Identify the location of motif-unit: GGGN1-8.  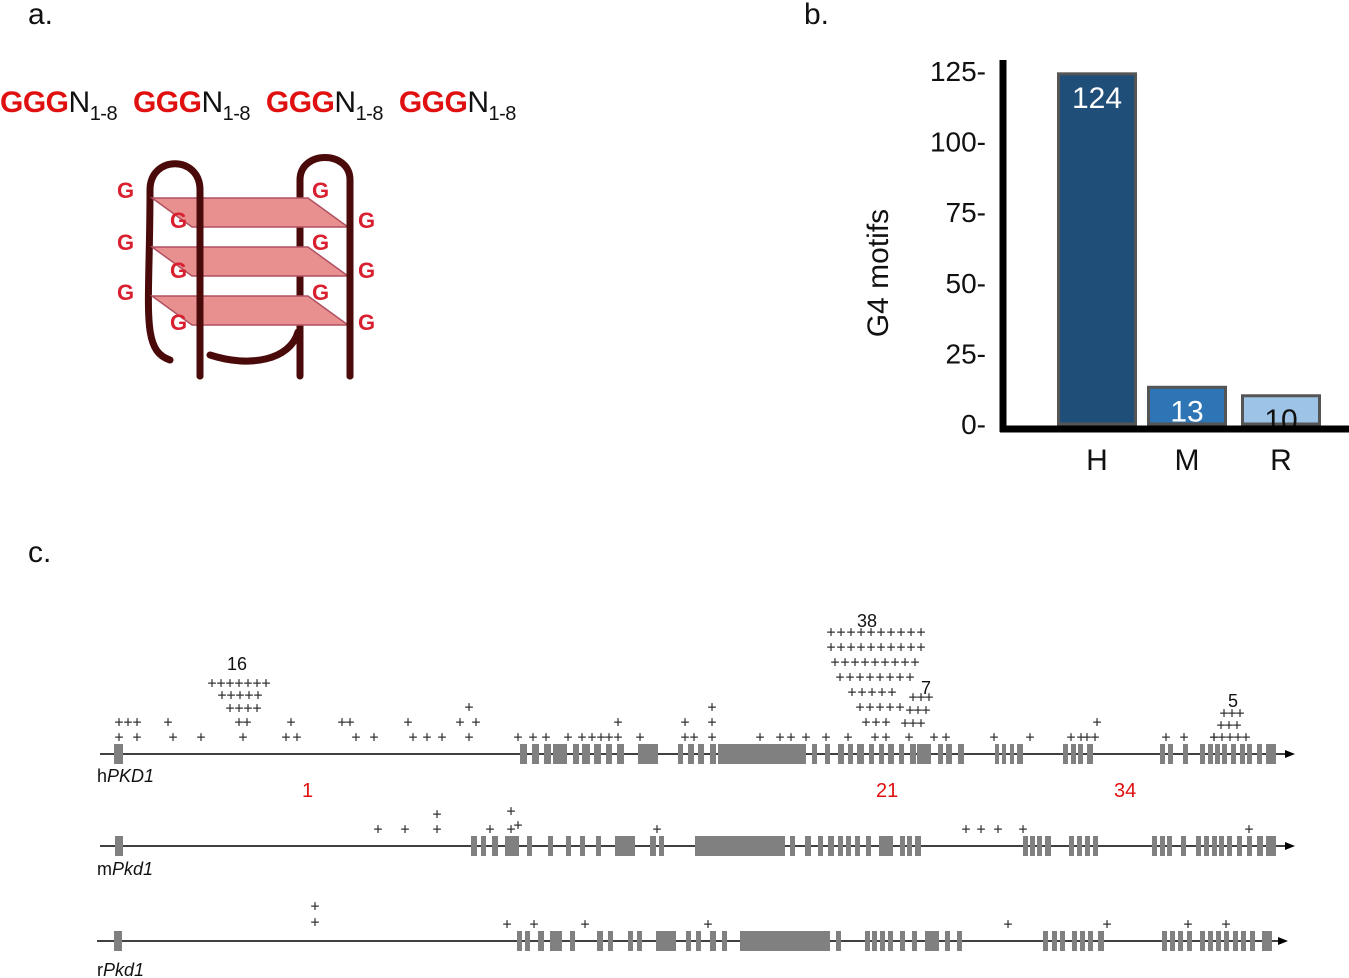
(192, 105).